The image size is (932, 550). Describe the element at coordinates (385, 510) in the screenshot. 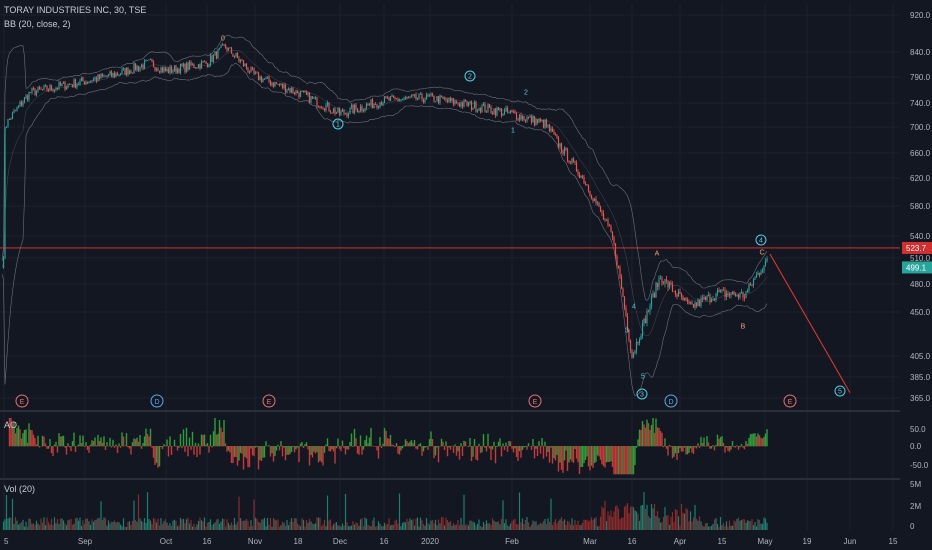

I see `volume-panel` at that location.